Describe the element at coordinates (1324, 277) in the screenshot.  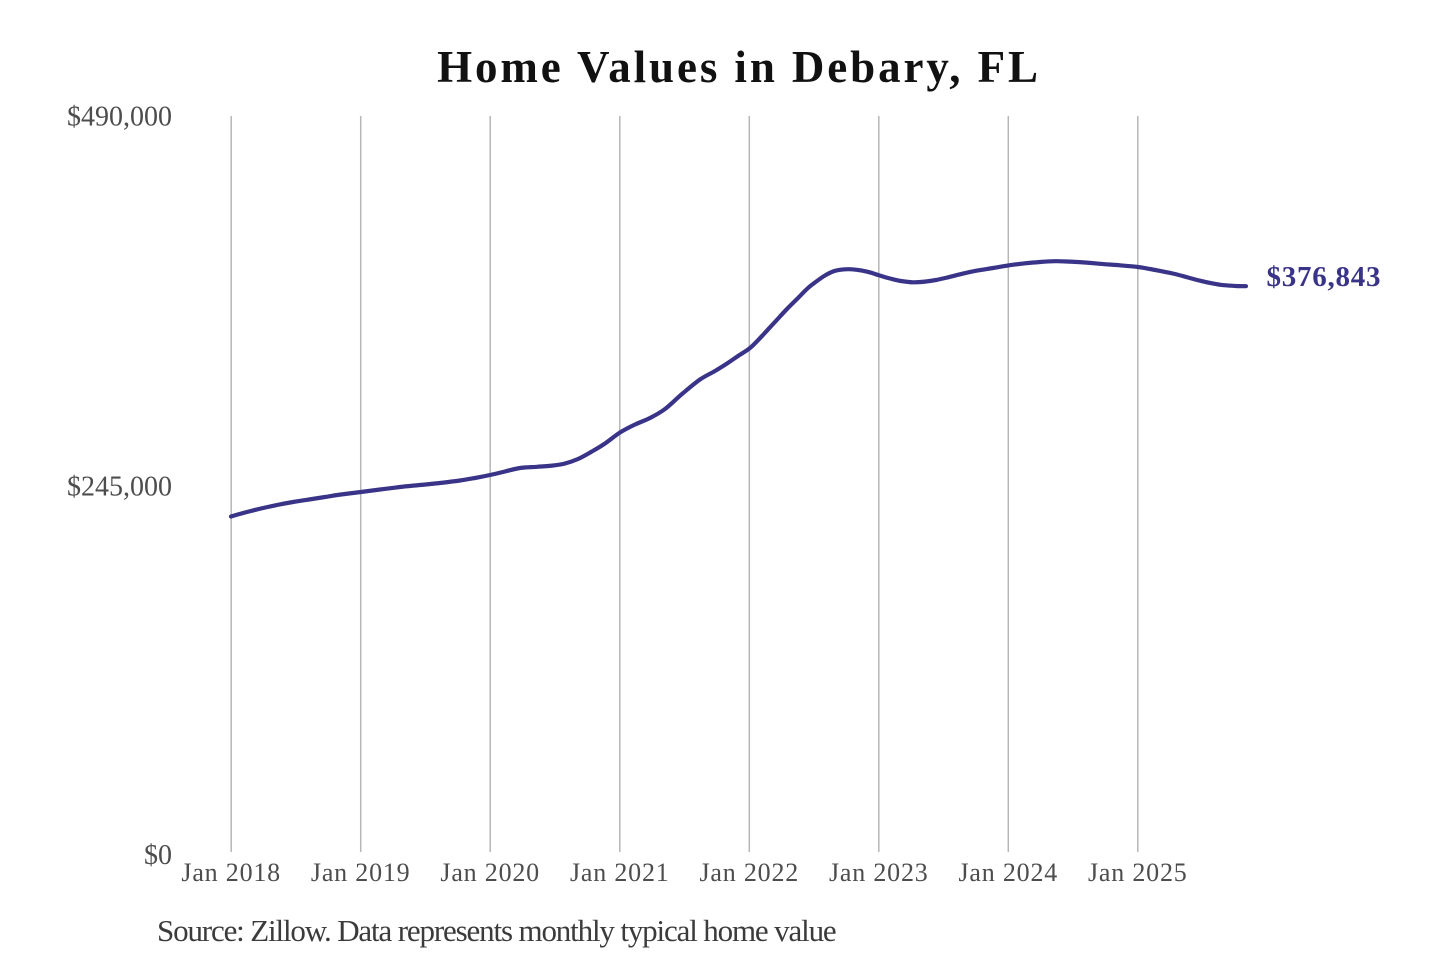
I see `svg-text: $376,843` at that location.